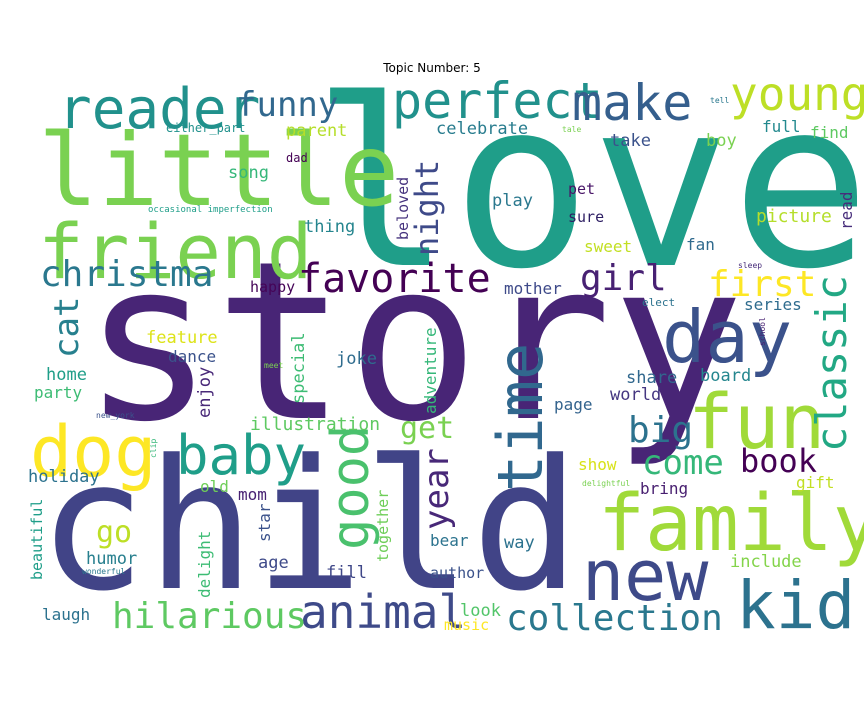 This screenshot has width=864, height=720. I want to click on word-little: little, so click(218, 170).